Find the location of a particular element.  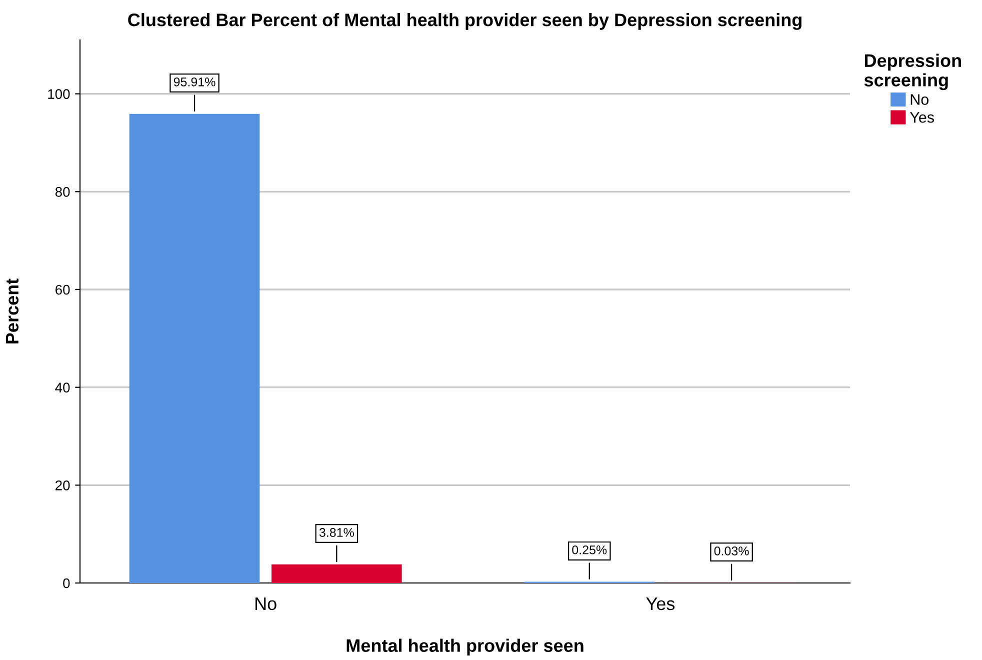

y-tick-label: 80 is located at coordinates (62, 191).